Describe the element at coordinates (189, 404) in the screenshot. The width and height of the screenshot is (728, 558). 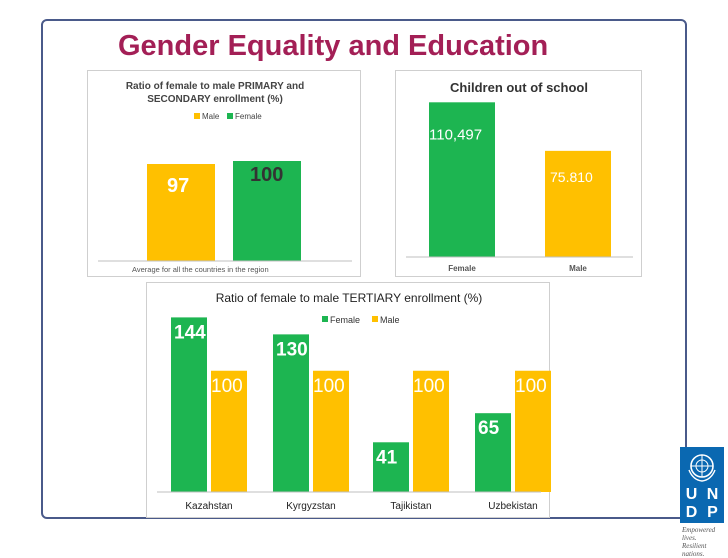
I see `bar-kazahstan-female` at that location.